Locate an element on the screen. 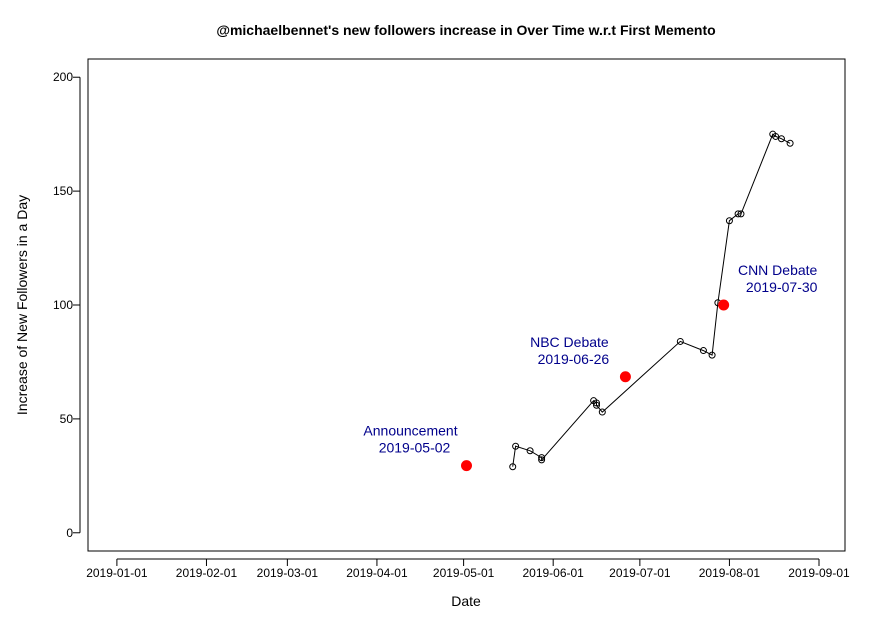 Image resolution: width=875 pixels, height=625 pixels. y-axis: 0 50 100 150 200 is located at coordinates (67, 305).